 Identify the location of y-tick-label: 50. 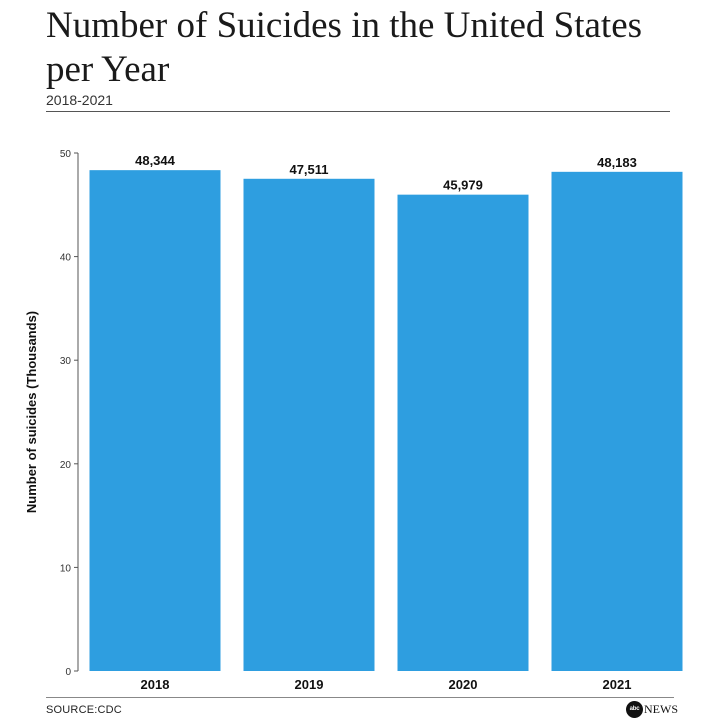
(66, 154).